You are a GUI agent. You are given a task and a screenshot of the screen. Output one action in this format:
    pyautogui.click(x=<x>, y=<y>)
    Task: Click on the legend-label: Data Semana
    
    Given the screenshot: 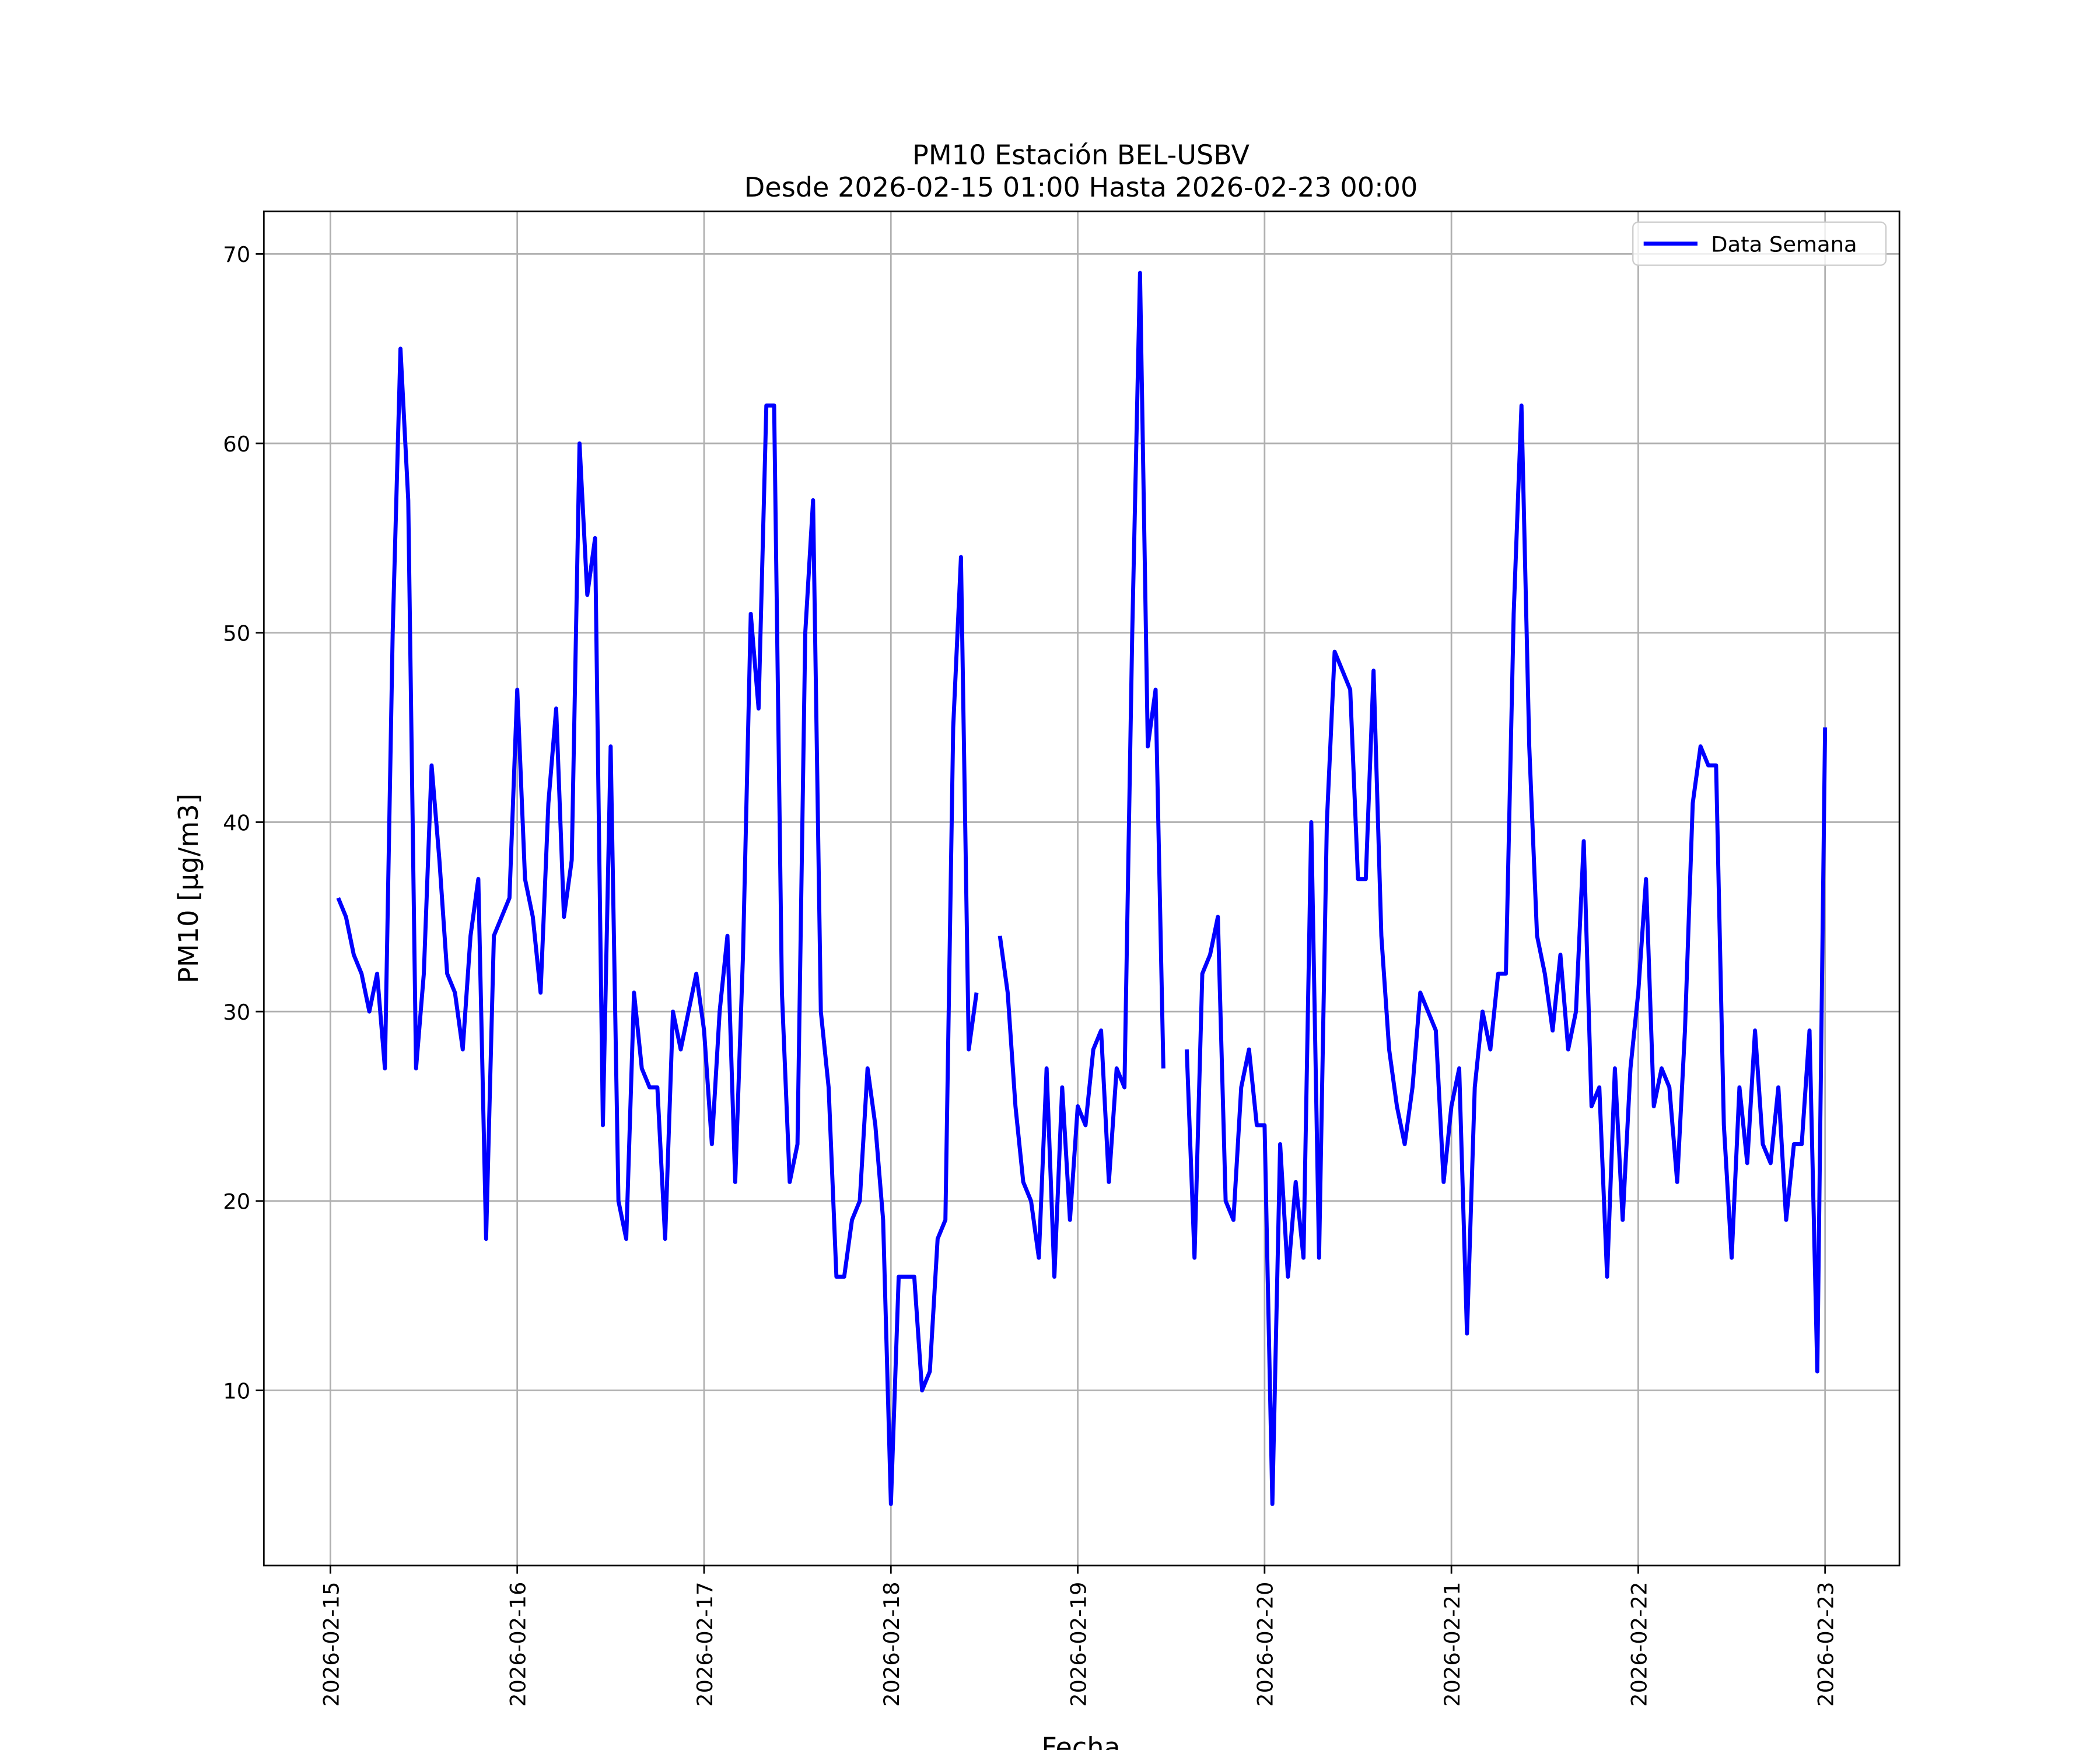 What is the action you would take?
    pyautogui.click(x=1784, y=244)
    